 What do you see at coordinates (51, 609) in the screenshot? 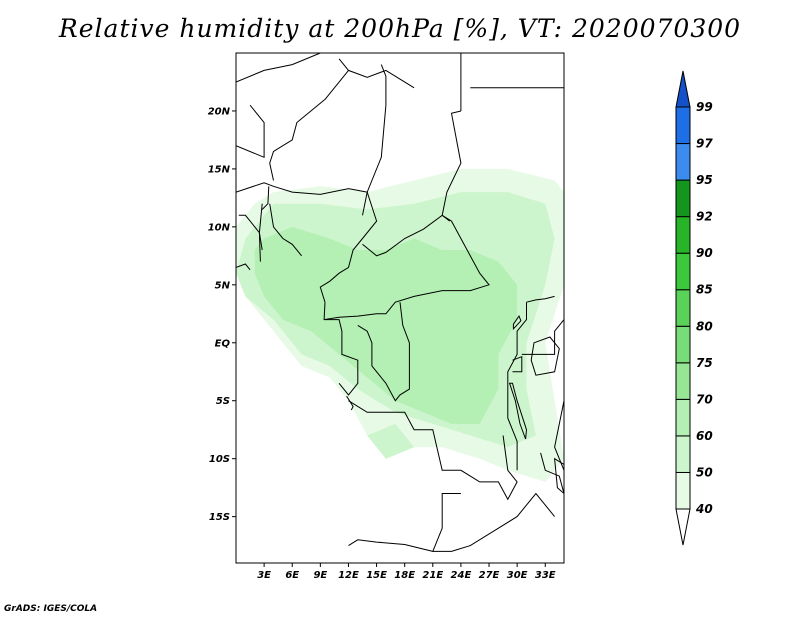
I see `grads-credit: GrADS: IGES/COLA` at bounding box center [51, 609].